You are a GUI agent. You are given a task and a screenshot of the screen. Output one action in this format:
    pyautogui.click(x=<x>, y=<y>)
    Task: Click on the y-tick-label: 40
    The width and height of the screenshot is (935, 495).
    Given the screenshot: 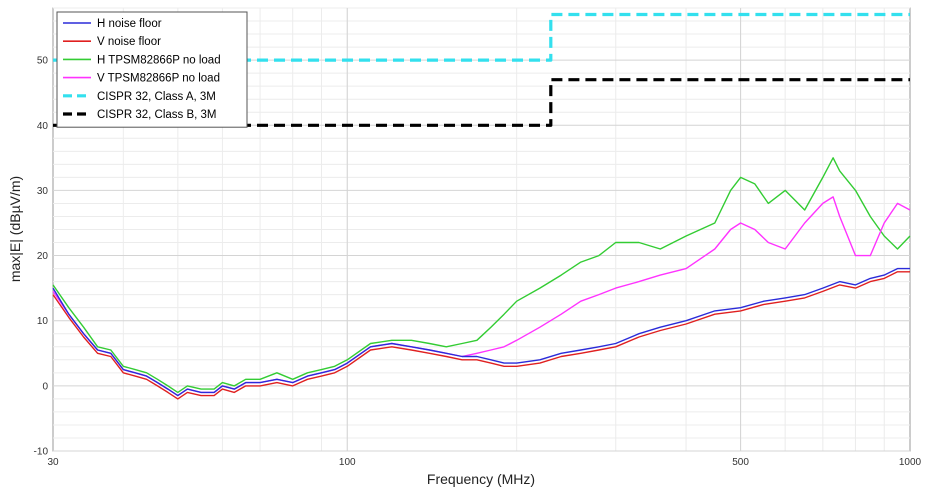 What is the action you would take?
    pyautogui.click(x=43, y=126)
    